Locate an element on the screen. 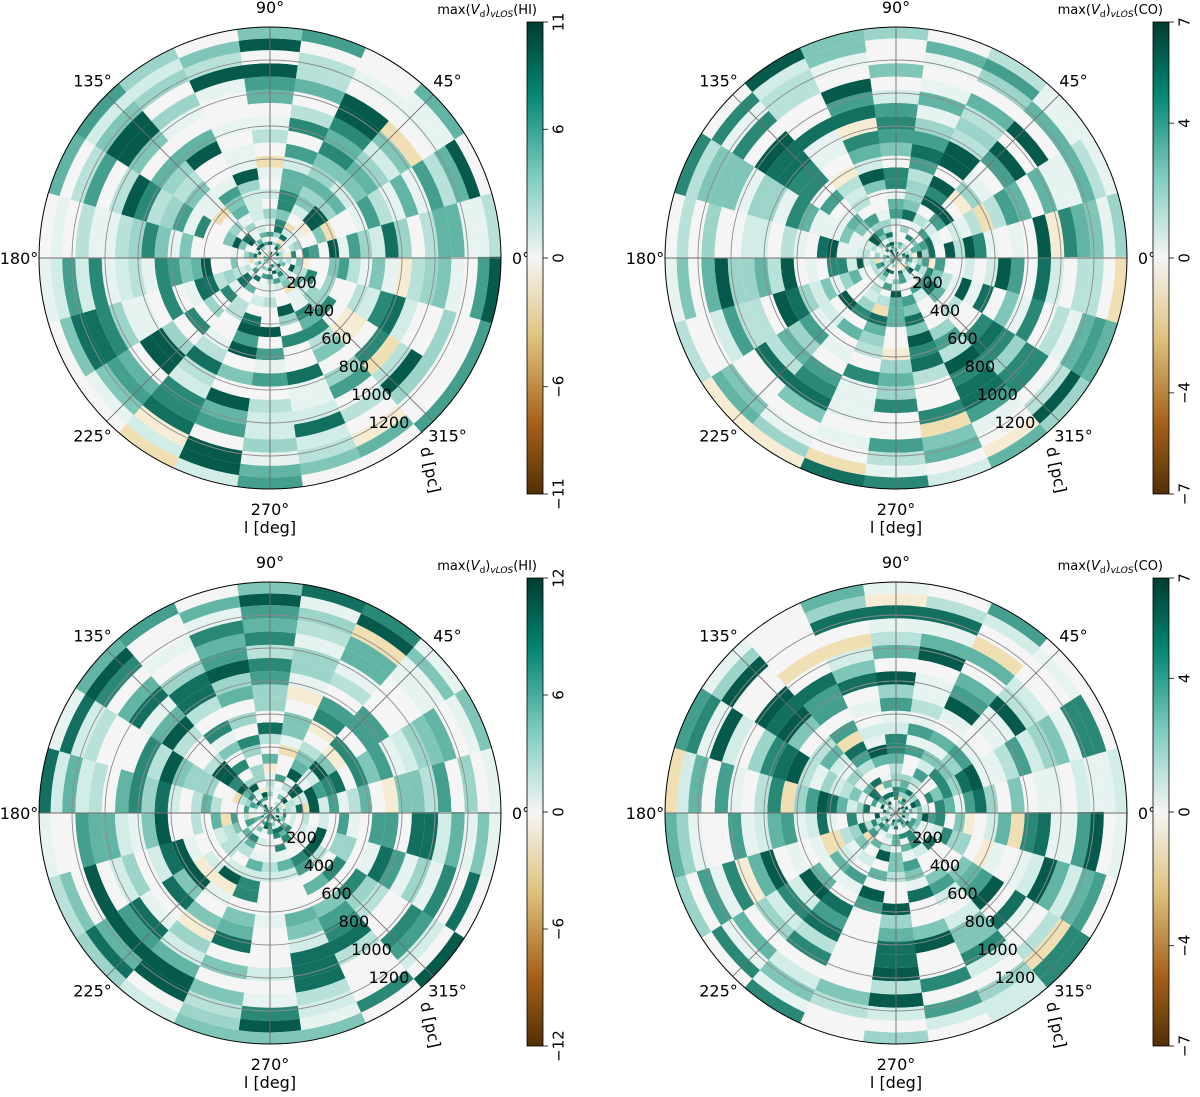  colorbar-tick-label: 0 is located at coordinates (1185, 812).